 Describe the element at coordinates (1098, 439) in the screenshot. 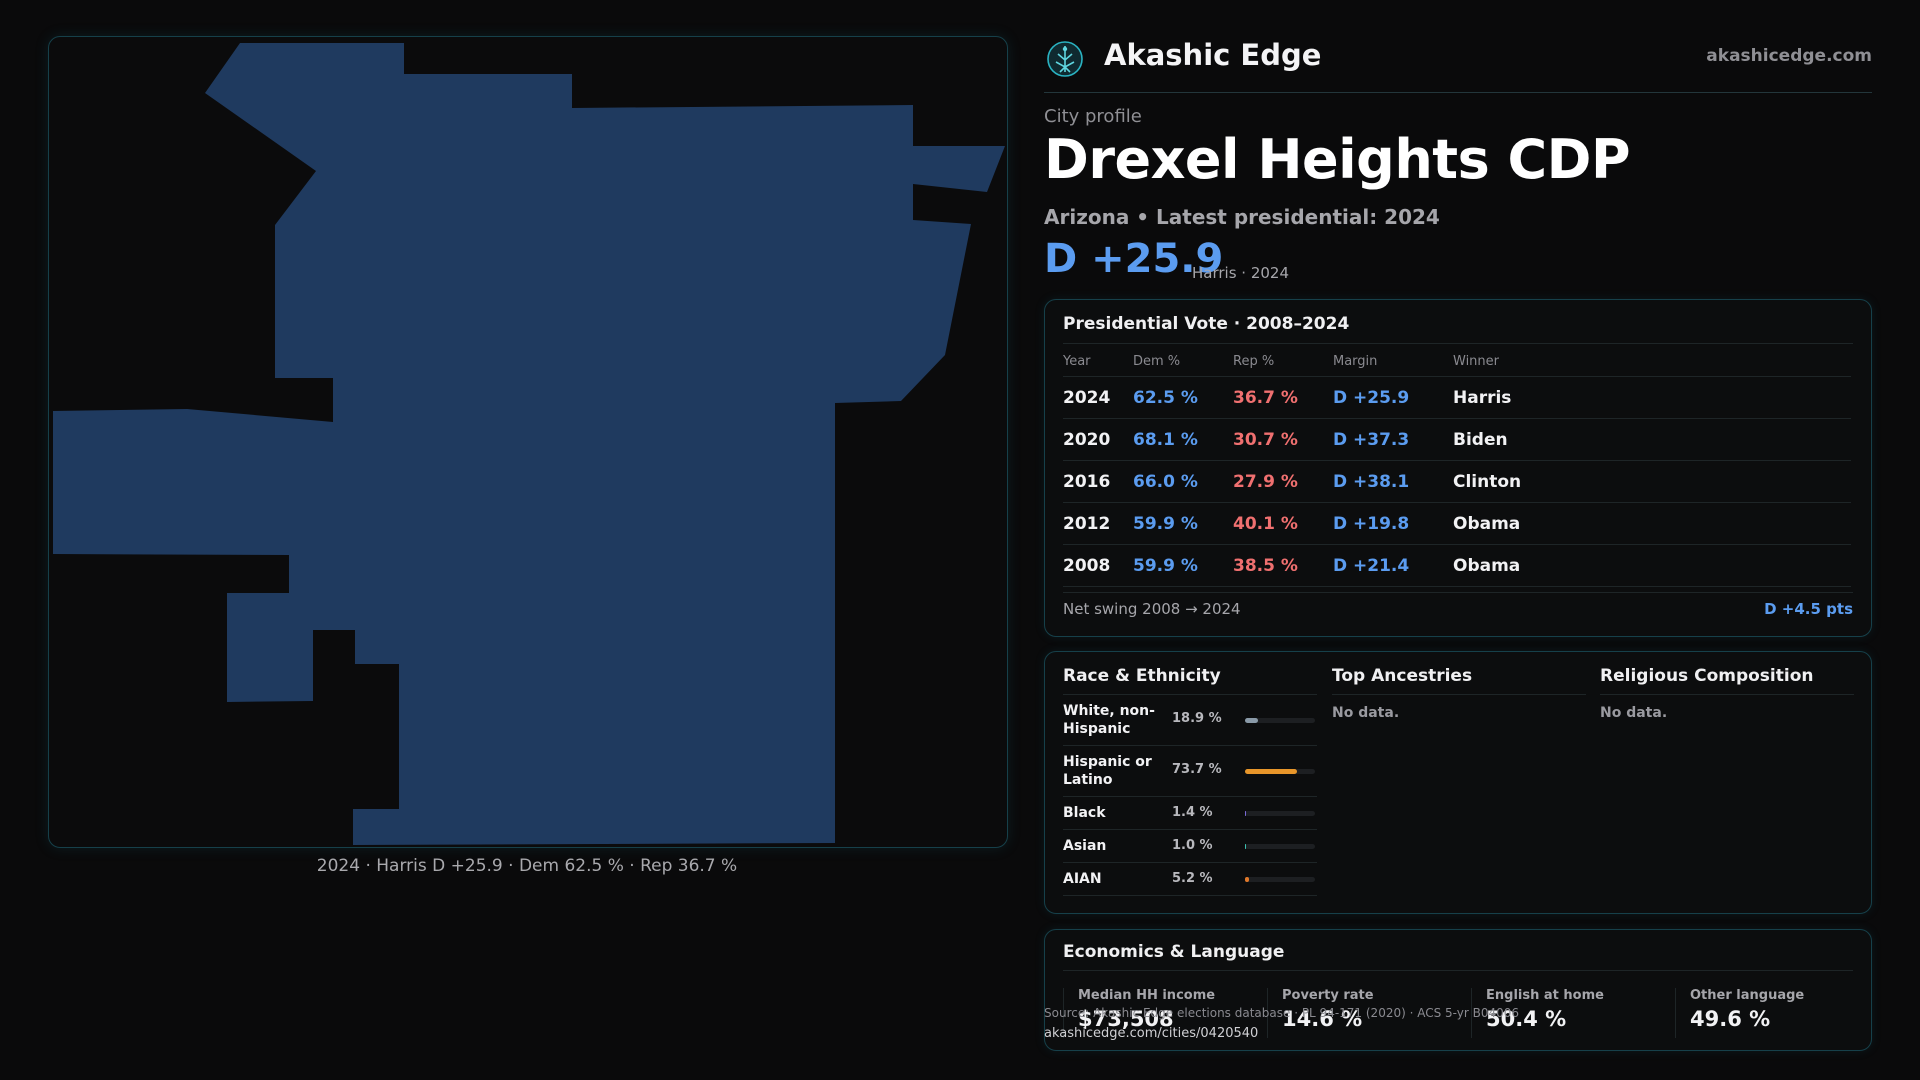

I see `cell-year: 2020` at that location.